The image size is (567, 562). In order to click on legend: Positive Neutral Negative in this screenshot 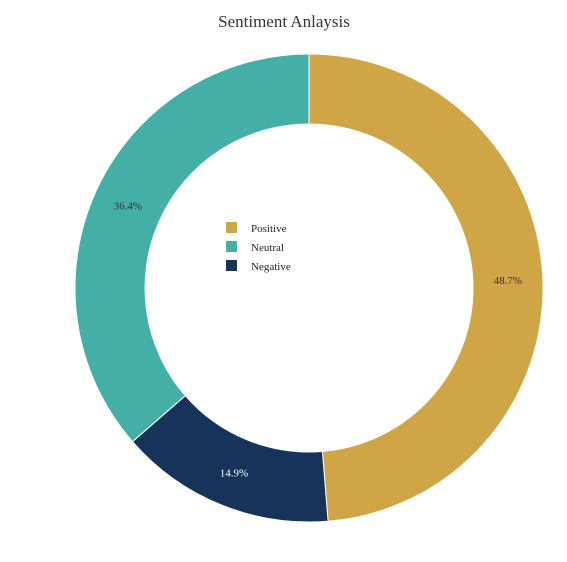, I will do `click(258, 247)`.